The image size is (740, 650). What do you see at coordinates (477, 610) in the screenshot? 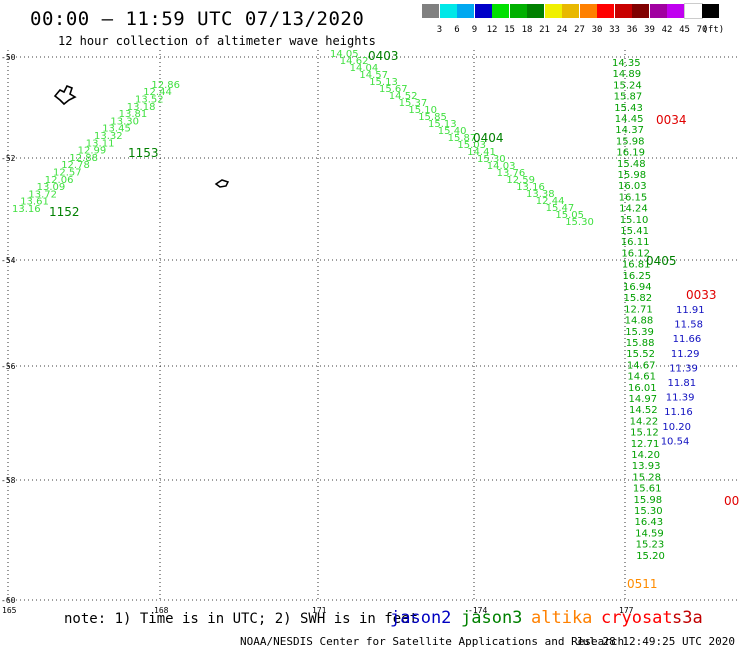
I see `lon-label: -174` at bounding box center [477, 610].